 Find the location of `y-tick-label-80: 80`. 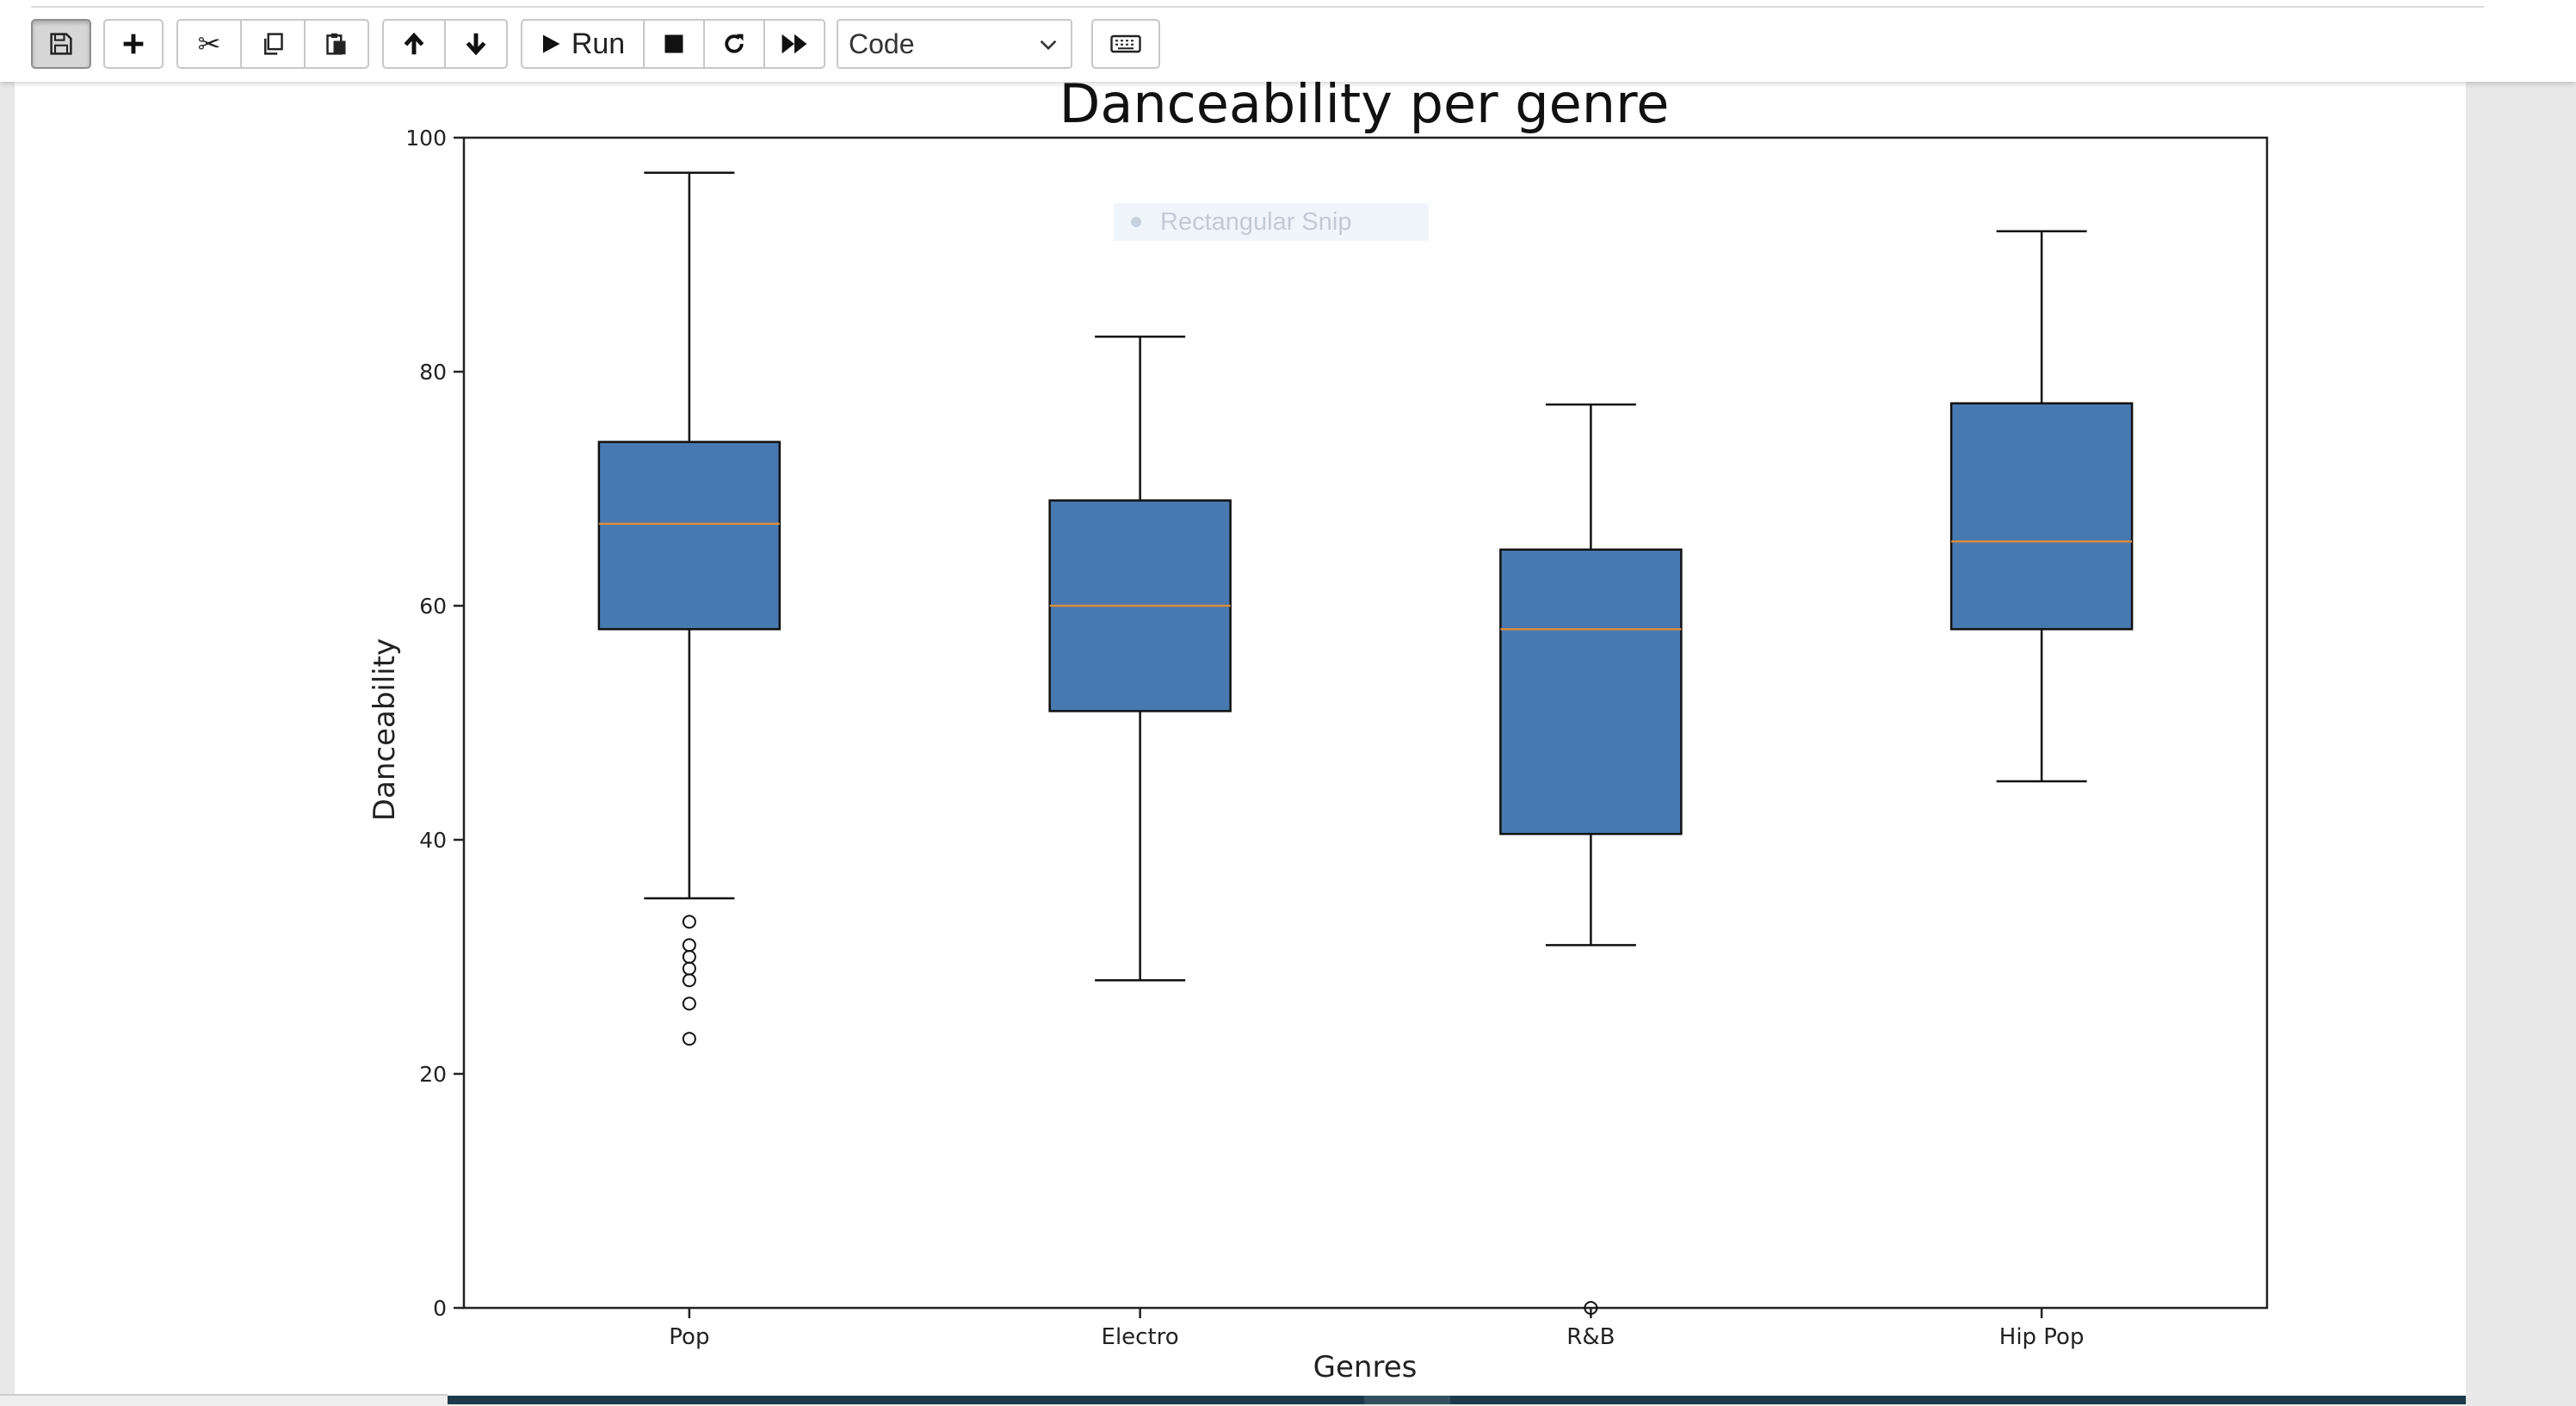

y-tick-label-80: 80 is located at coordinates (433, 372).